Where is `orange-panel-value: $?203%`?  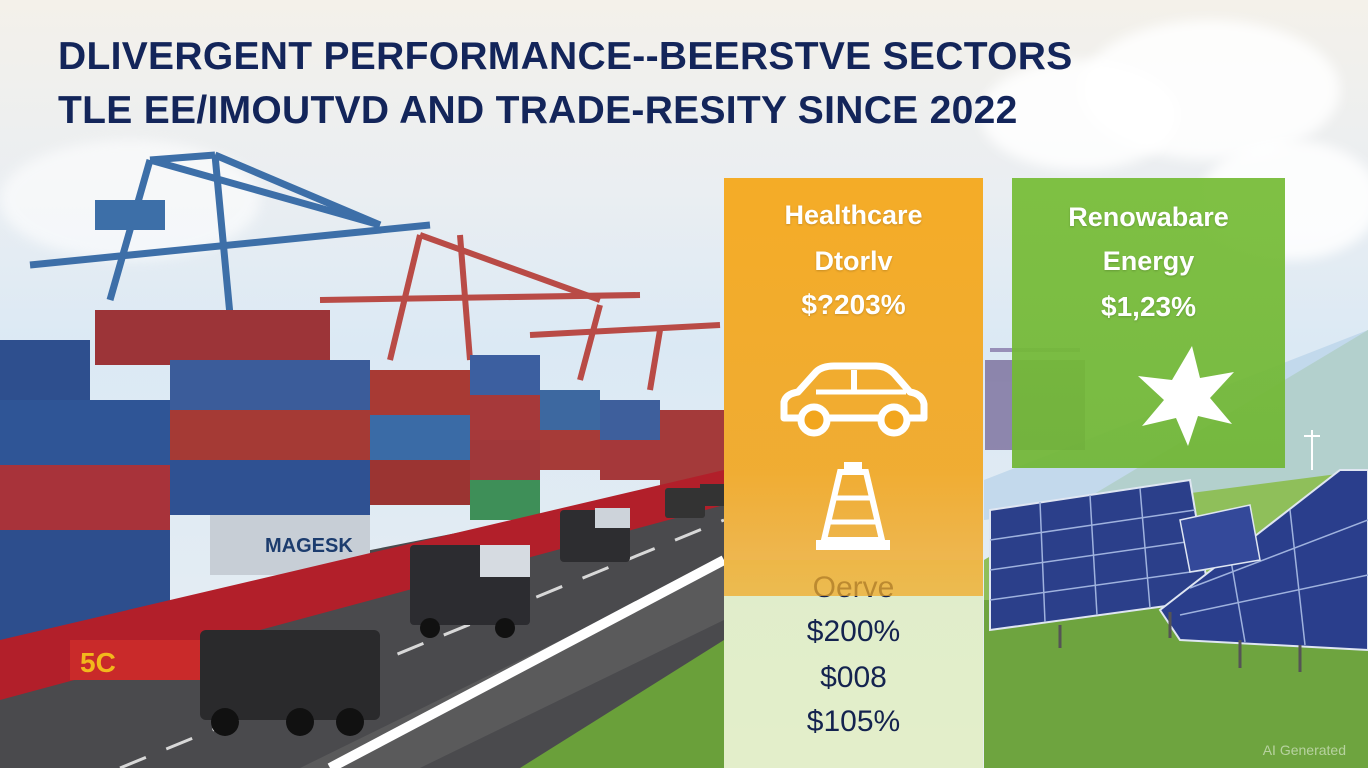 orange-panel-value: $?203% is located at coordinates (853, 304).